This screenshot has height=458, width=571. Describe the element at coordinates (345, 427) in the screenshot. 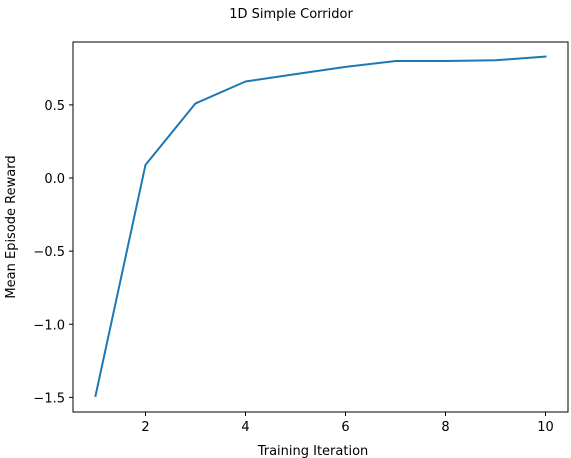

I see `x-tick-label: 6` at that location.